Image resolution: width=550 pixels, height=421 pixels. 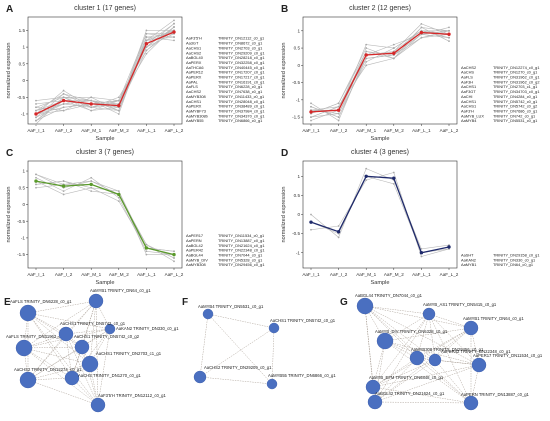 What do you see at coordinates (380, 214) in the screenshot?
I see `centroid-line` at bounding box center [380, 214].